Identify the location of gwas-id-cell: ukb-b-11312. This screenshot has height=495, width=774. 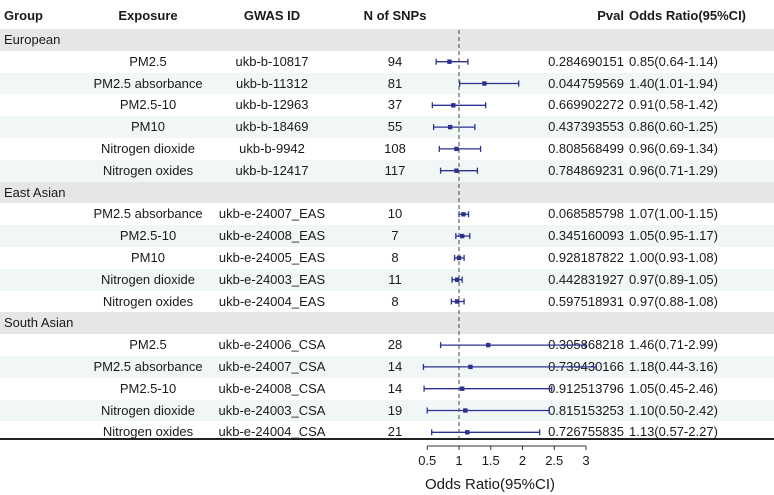
(272, 83).